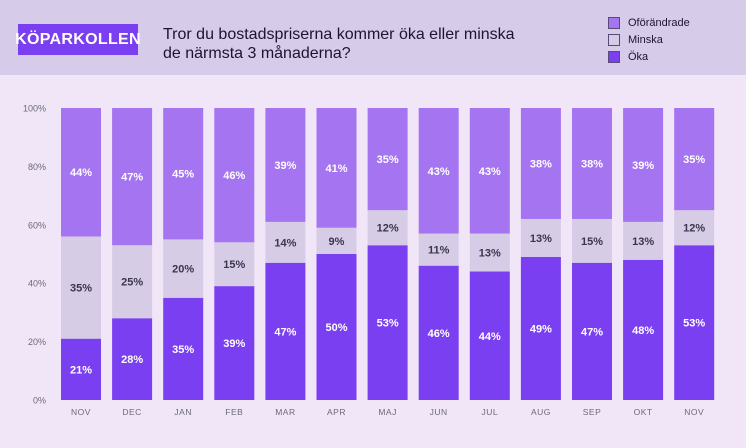  I want to click on data-label-minska: 35%, so click(81, 289).